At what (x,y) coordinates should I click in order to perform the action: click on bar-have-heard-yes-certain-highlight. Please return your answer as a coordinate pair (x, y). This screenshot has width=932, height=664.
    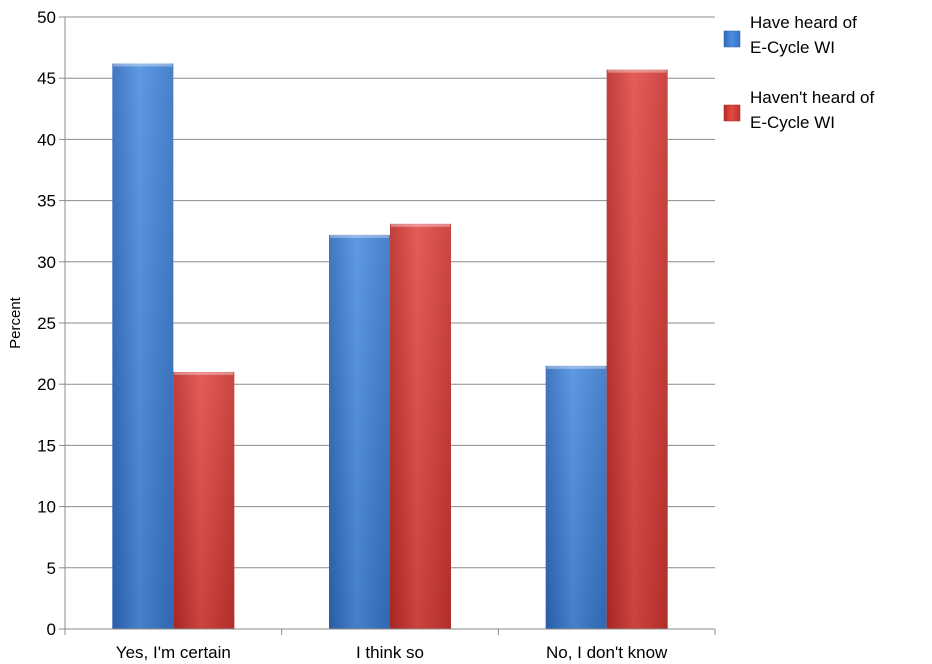
    Looking at the image, I should click on (143, 65).